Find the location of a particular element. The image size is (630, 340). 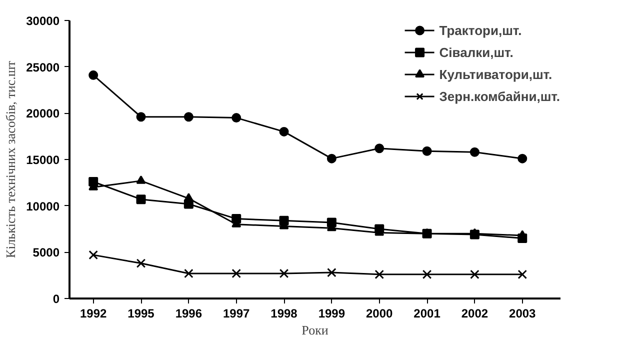

x-tick-label: 1996 is located at coordinates (188, 313).